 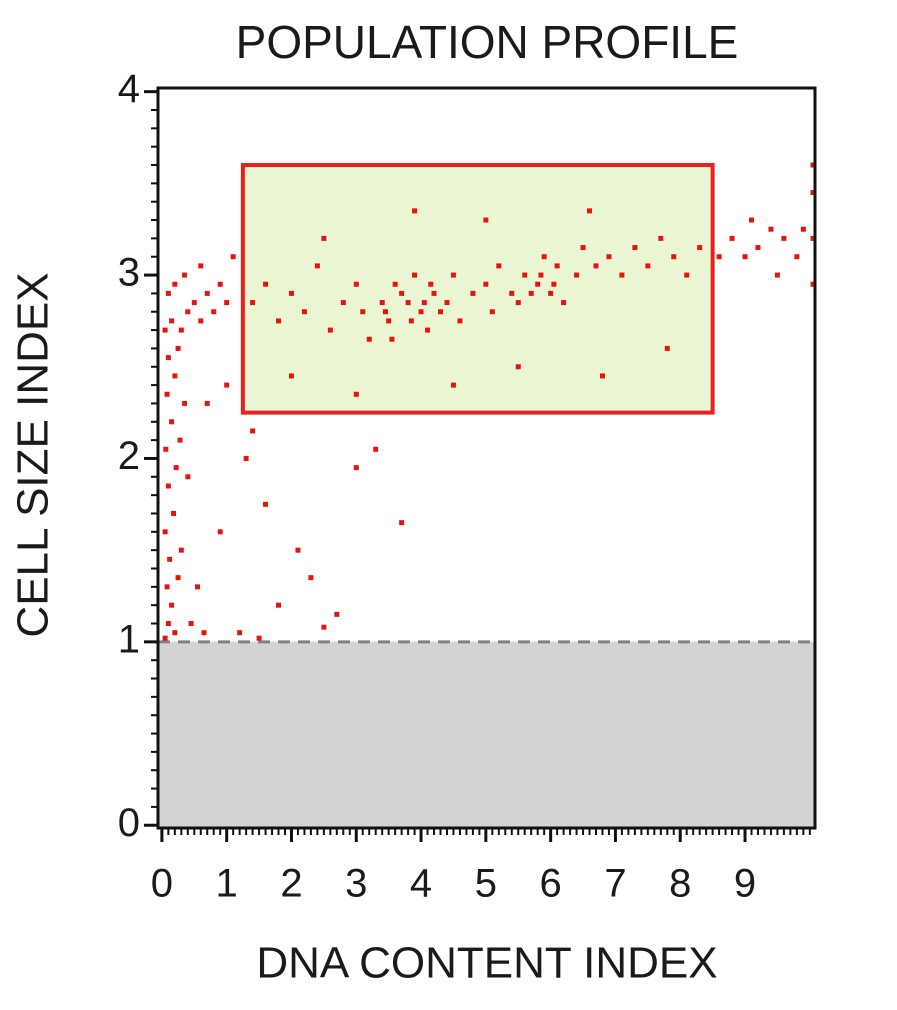 What do you see at coordinates (487, 42) in the screenshot?
I see `chart-title: POPULATION PROFILE` at bounding box center [487, 42].